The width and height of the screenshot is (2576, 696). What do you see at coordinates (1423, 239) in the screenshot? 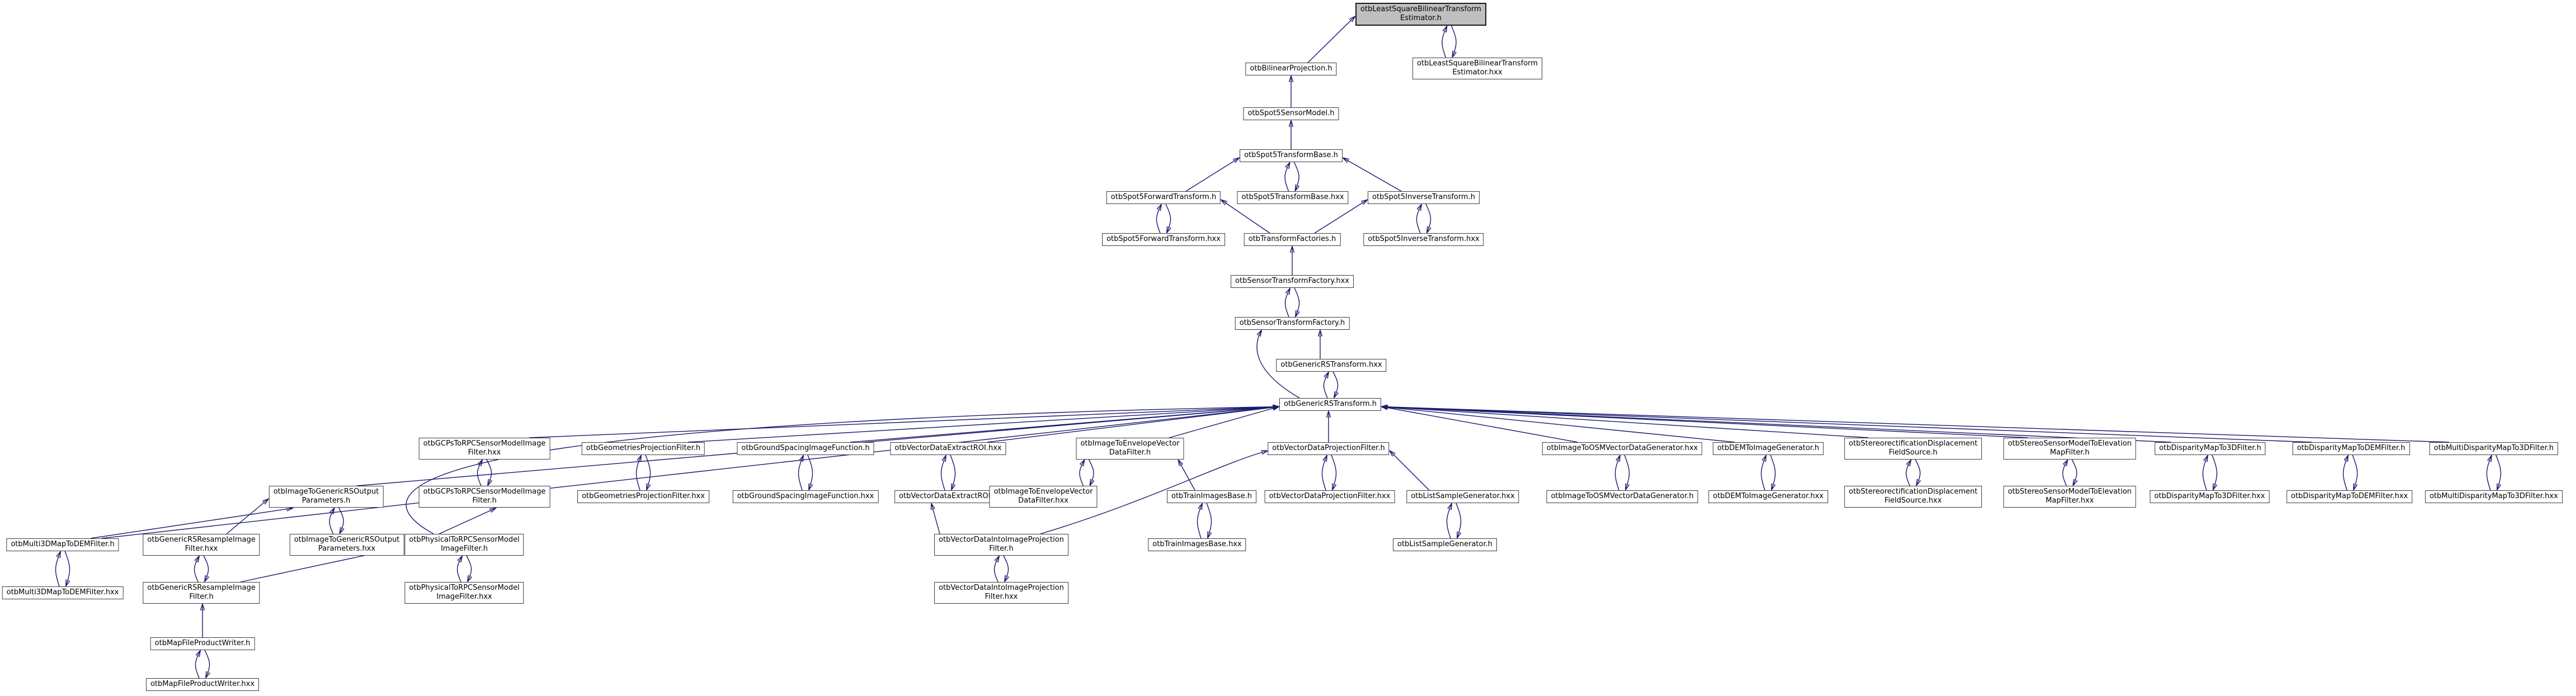
I see `graph-node-spot5_inverse_transform_hxx: otbSpot5InverseTransform.hxx` at bounding box center [1423, 239].